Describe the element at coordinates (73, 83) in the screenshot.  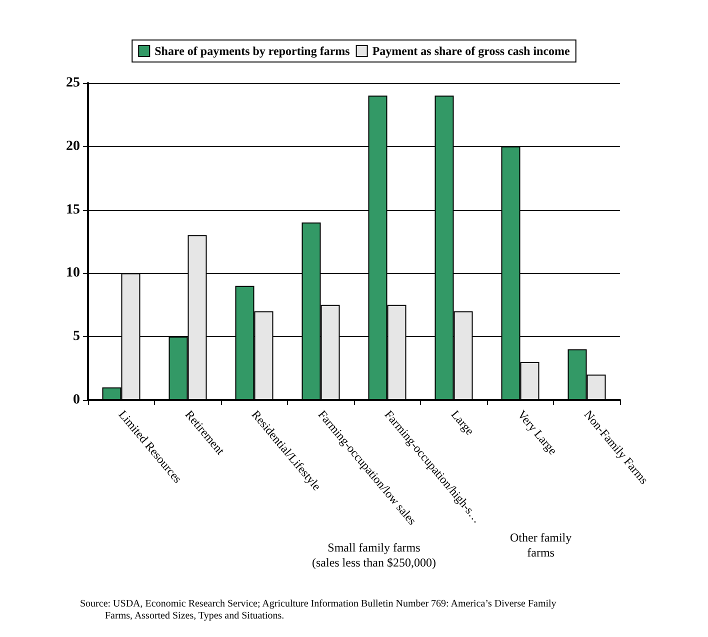
I see `y-tick-label: 25` at that location.